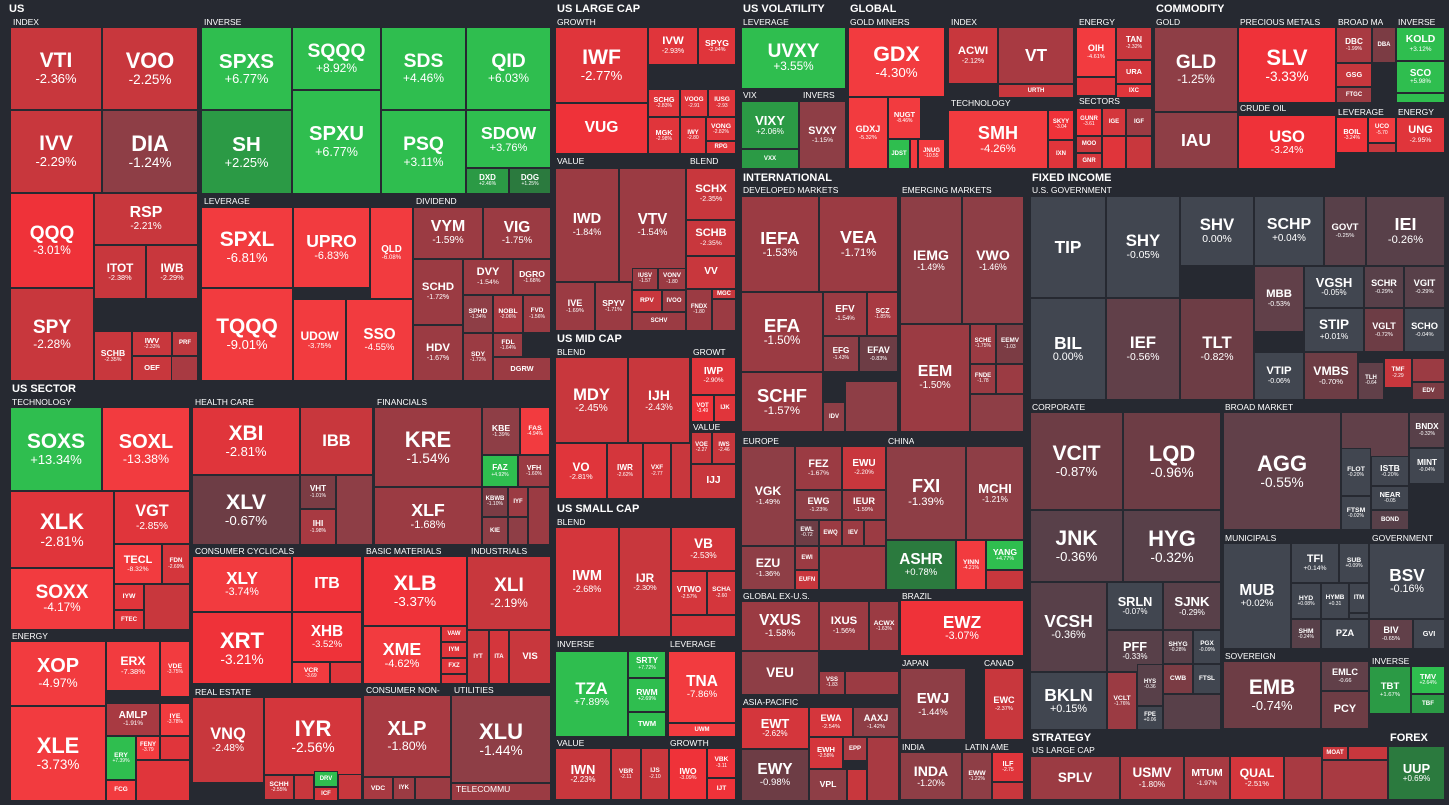  I want to click on ticker-tile-ibb: IBB, so click(336, 441).